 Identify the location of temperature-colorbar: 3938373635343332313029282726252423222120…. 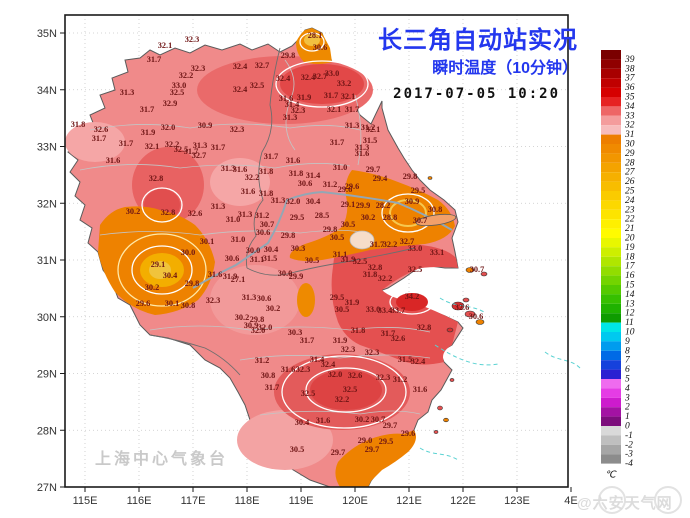
(618, 265).